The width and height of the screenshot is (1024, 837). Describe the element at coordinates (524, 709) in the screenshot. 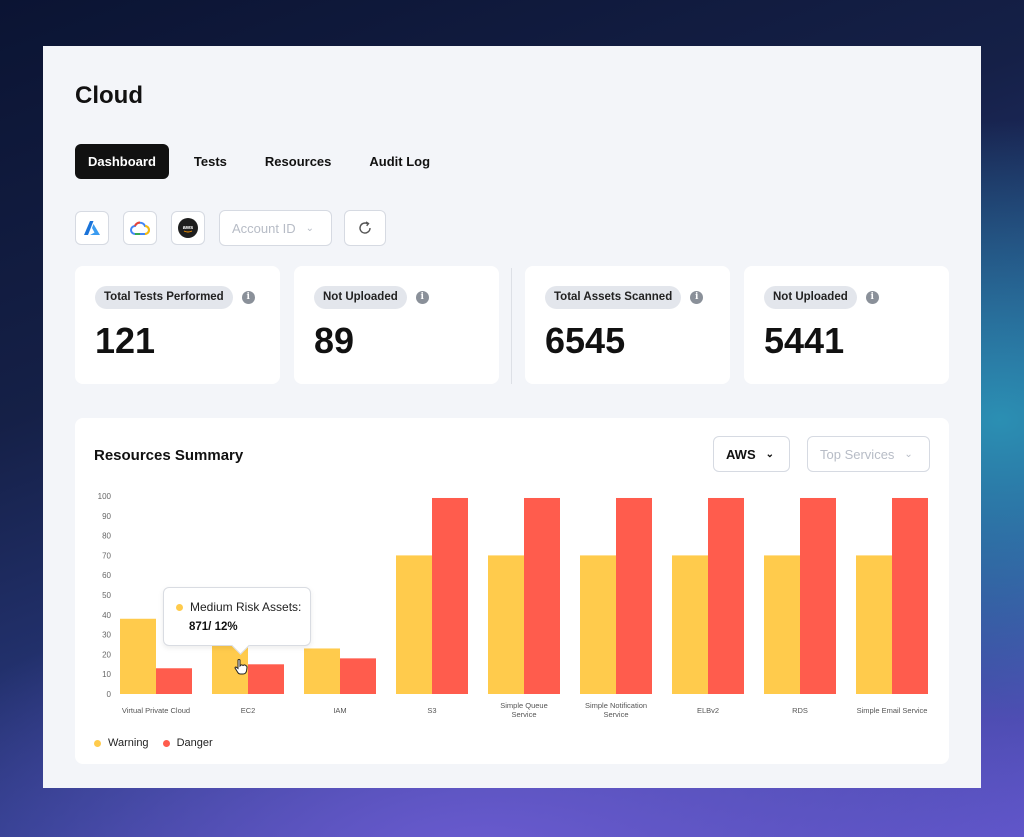

I see `x-tick-label: Simple Queue Service` at that location.